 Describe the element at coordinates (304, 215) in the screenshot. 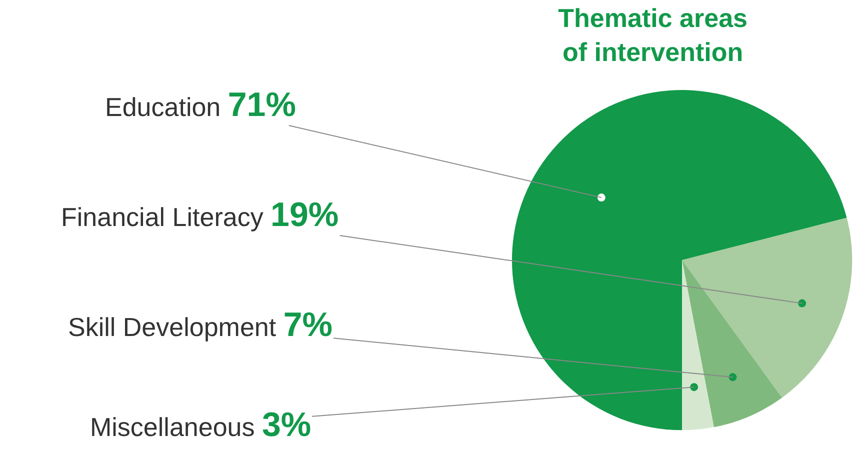

I see `data-label: 19%` at that location.